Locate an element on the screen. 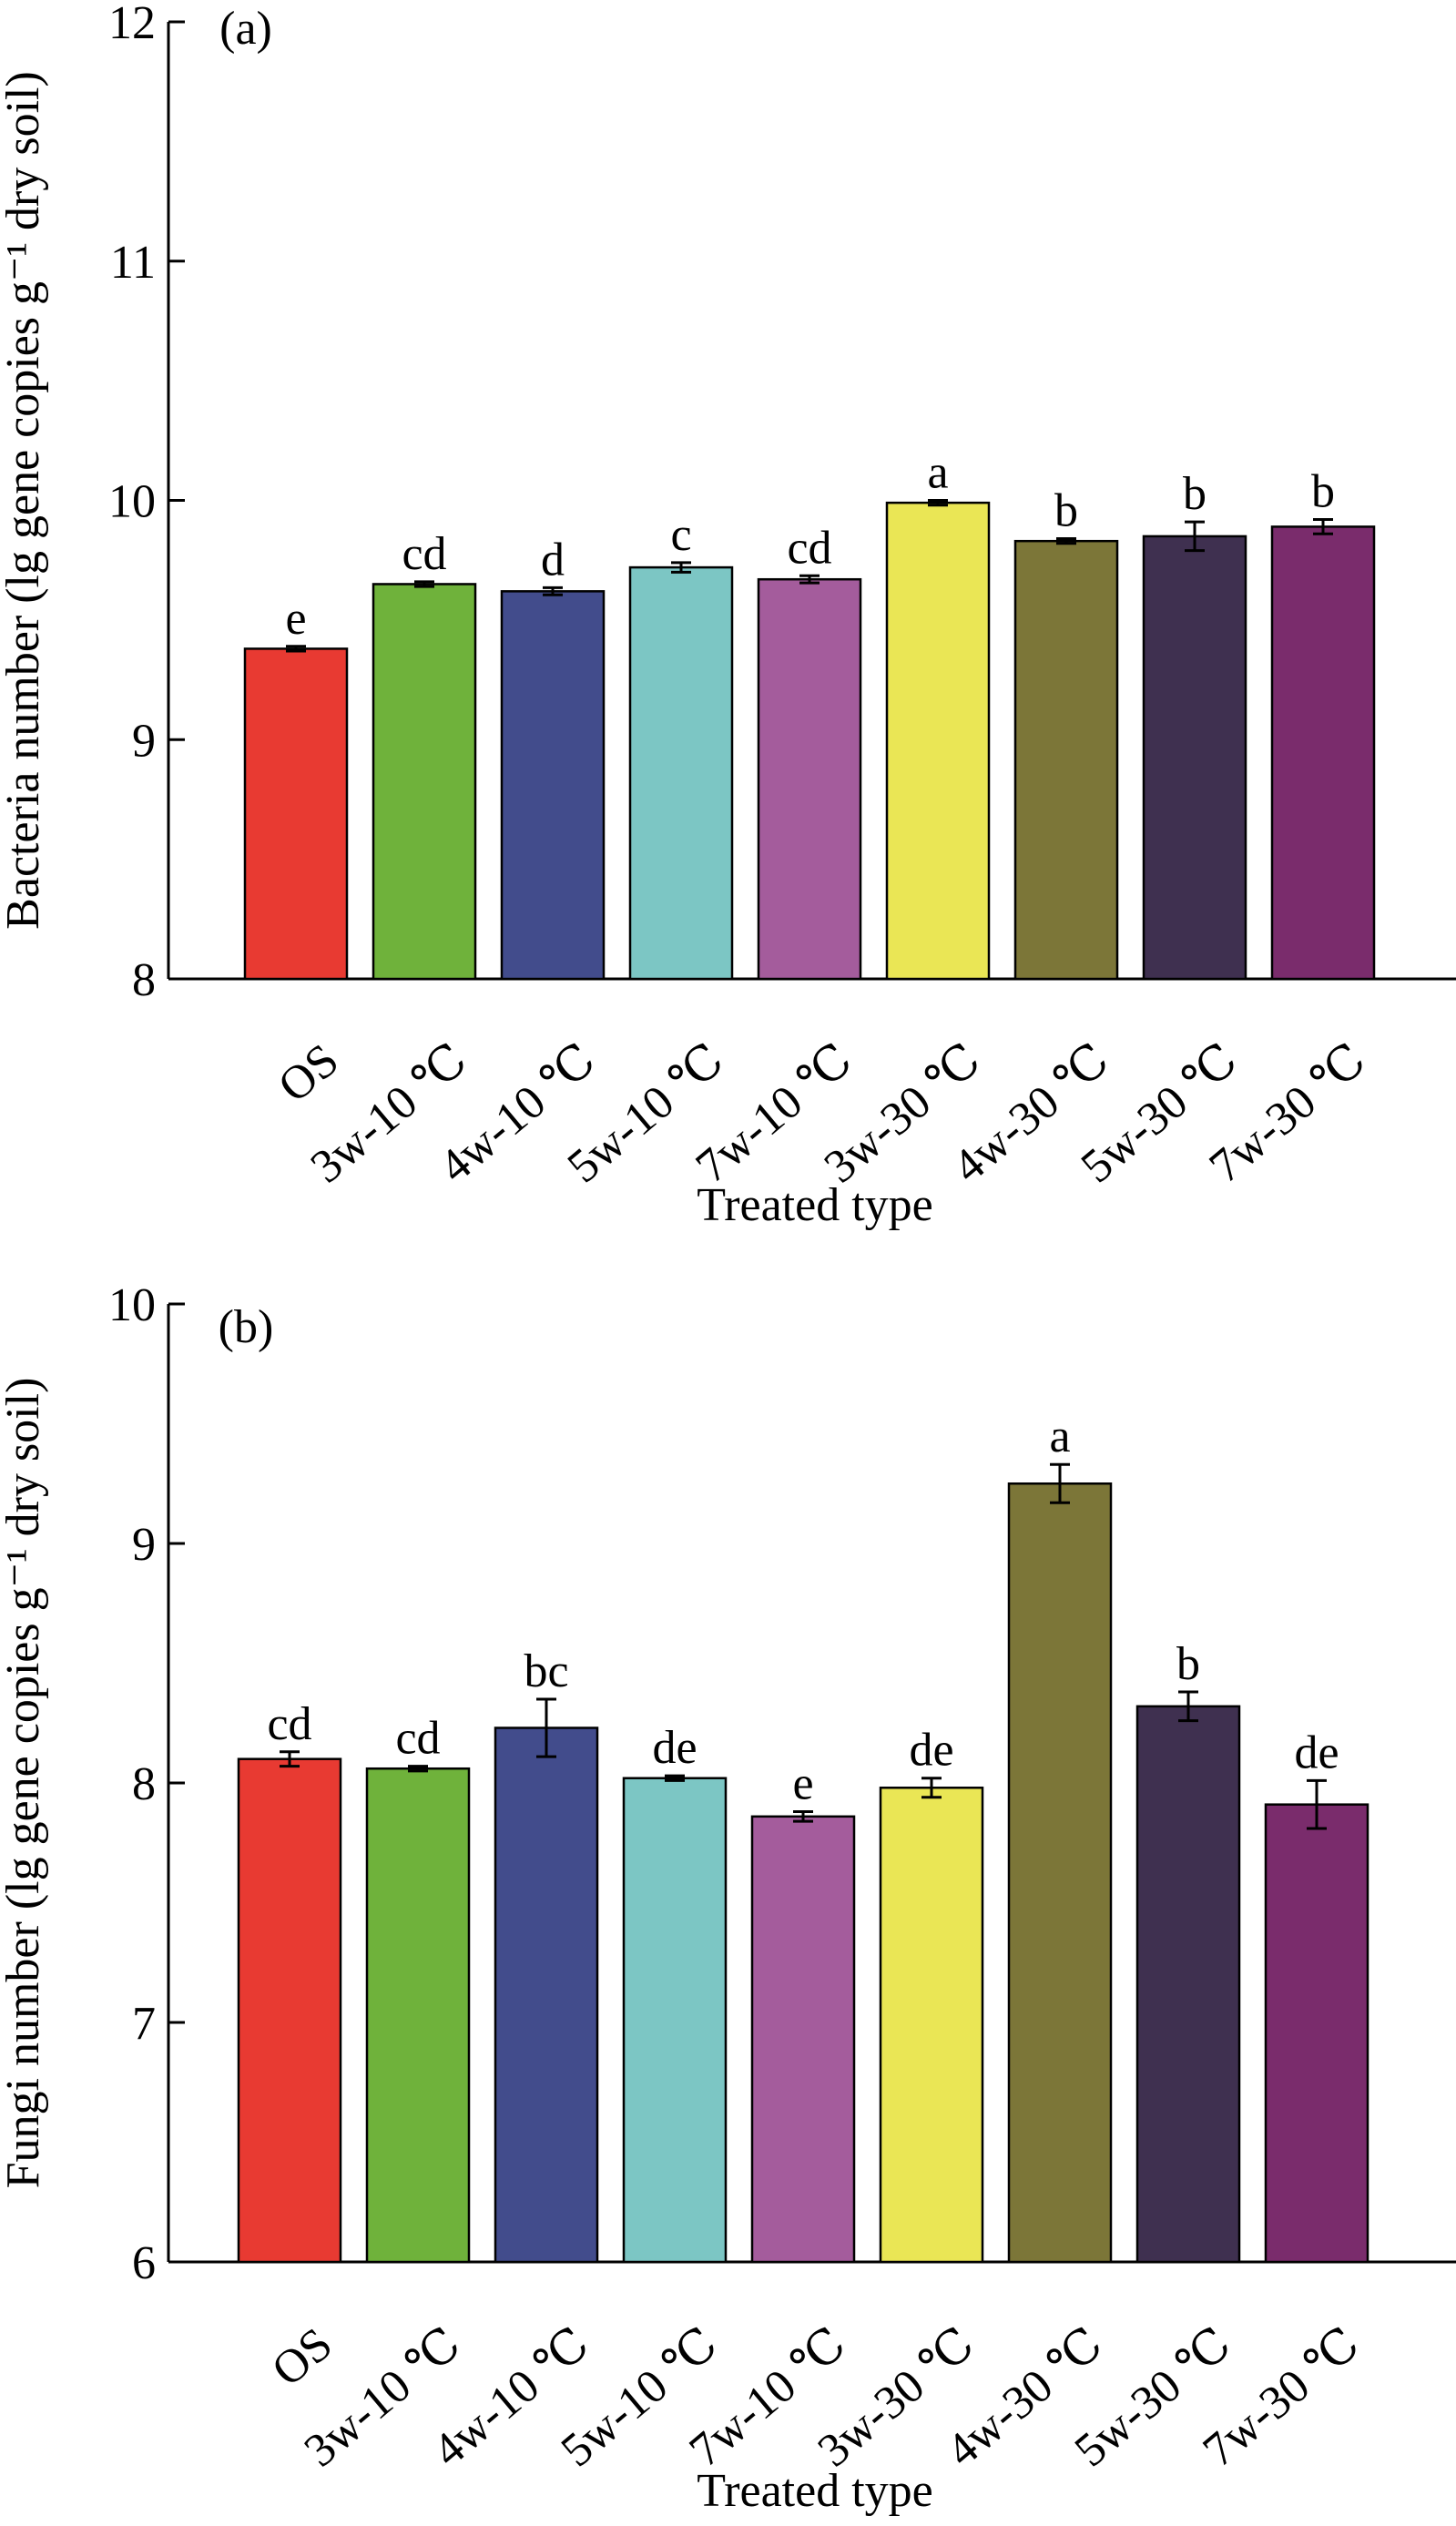  significance-label: bc is located at coordinates (546, 1671).